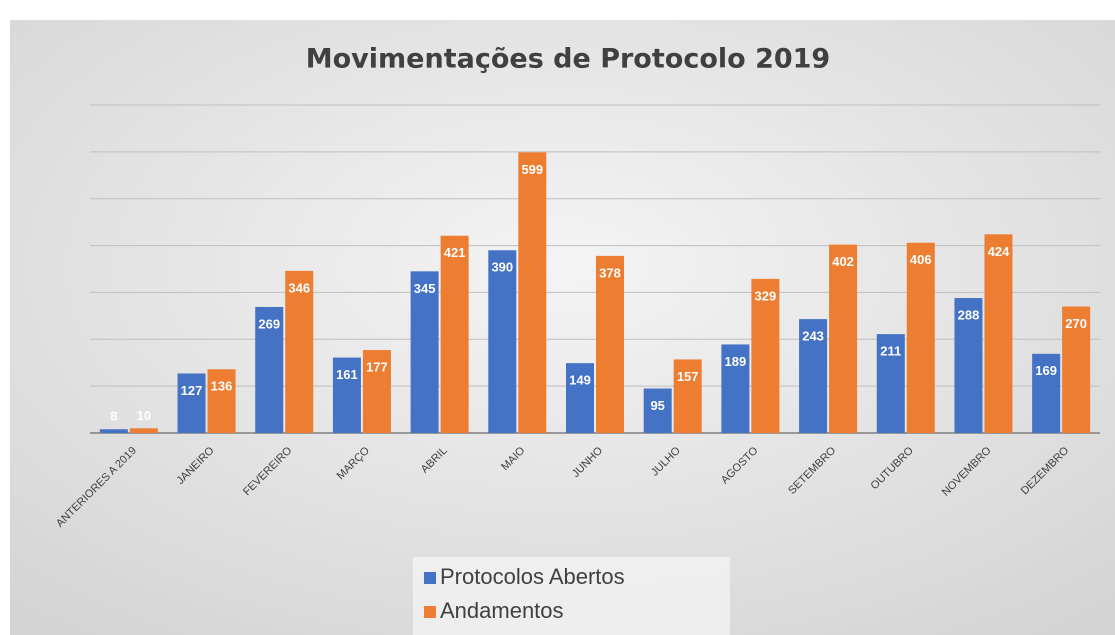  I want to click on data-label: 345, so click(425, 288).